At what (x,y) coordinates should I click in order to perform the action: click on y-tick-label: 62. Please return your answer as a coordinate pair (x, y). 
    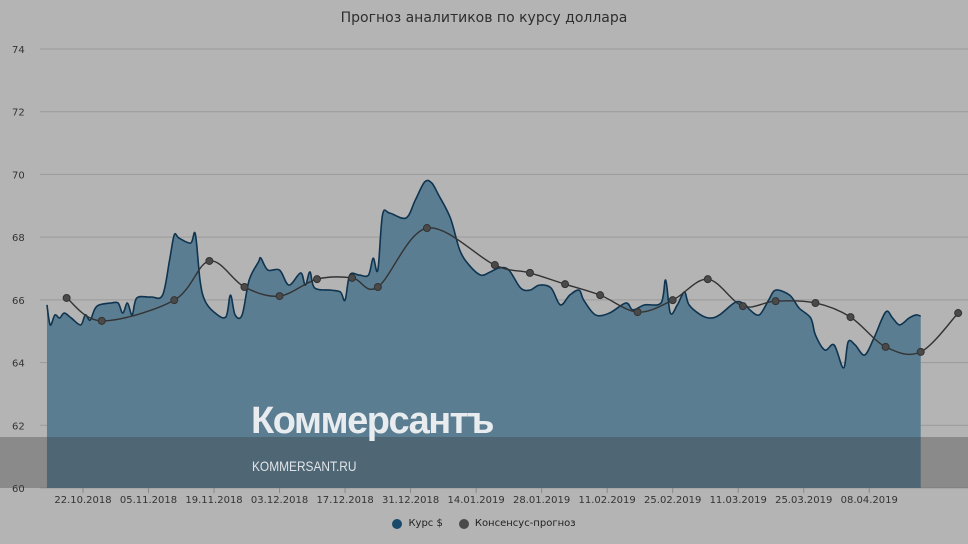
    Looking at the image, I should click on (18, 426).